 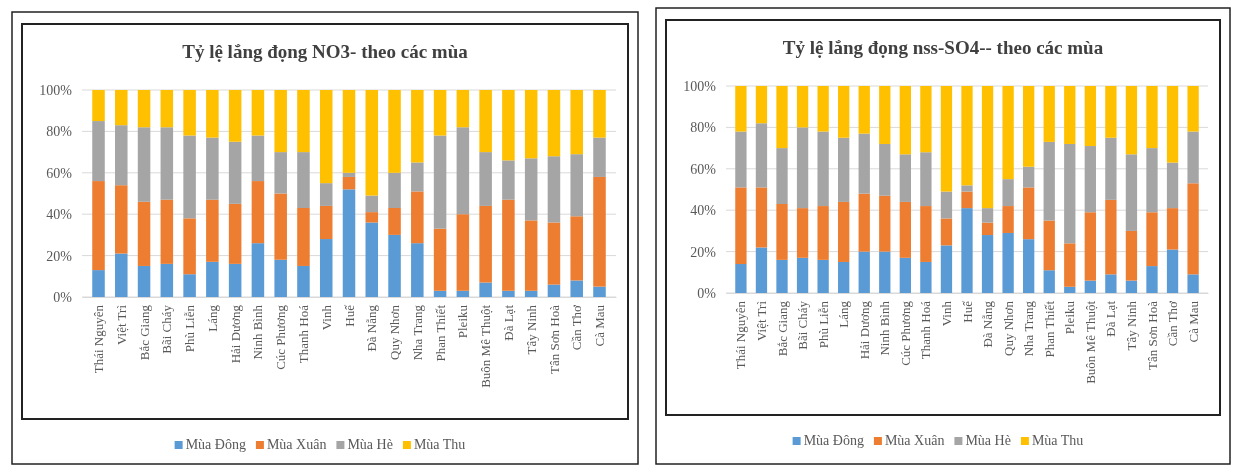 What do you see at coordinates (486, 346) in the screenshot?
I see `x-tick-label: Buôn Mê Thuột` at bounding box center [486, 346].